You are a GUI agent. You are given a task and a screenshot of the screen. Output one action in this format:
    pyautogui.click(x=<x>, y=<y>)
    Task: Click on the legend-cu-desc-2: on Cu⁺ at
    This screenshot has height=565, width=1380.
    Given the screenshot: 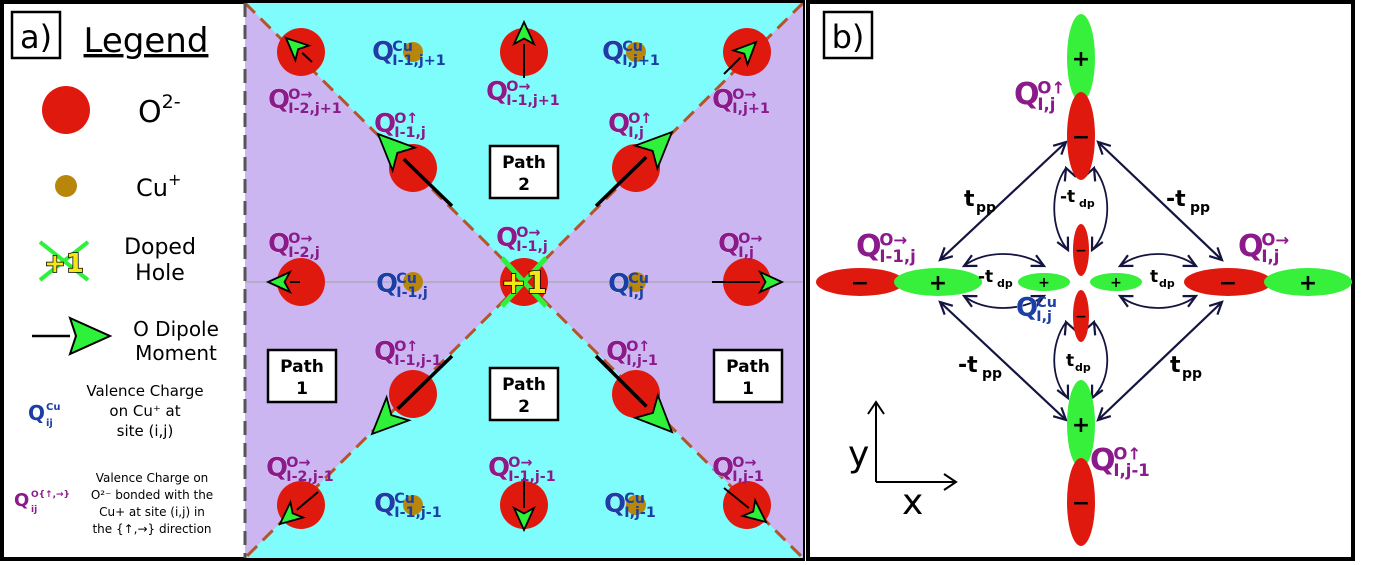 What is the action you would take?
    pyautogui.click(x=144, y=411)
    